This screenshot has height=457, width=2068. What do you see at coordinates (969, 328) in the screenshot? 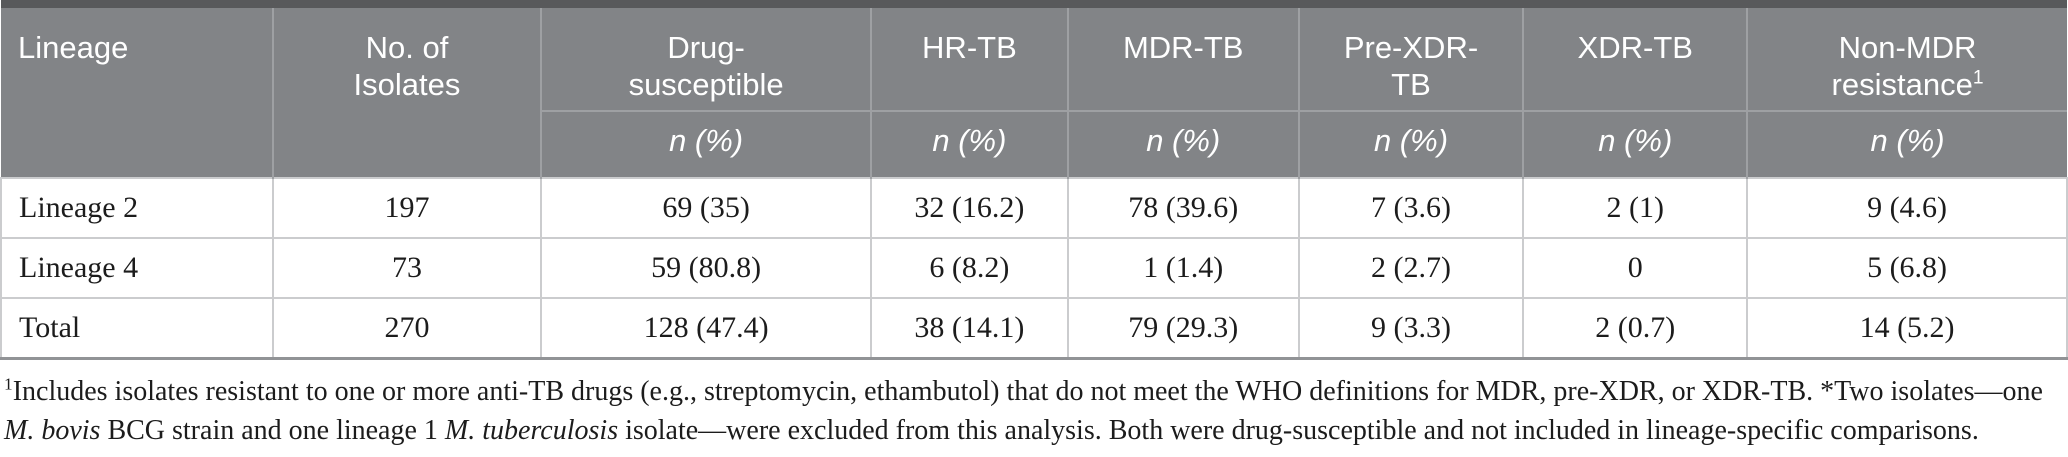
I see `value-cell: 38 (14.1)` at bounding box center [969, 328].